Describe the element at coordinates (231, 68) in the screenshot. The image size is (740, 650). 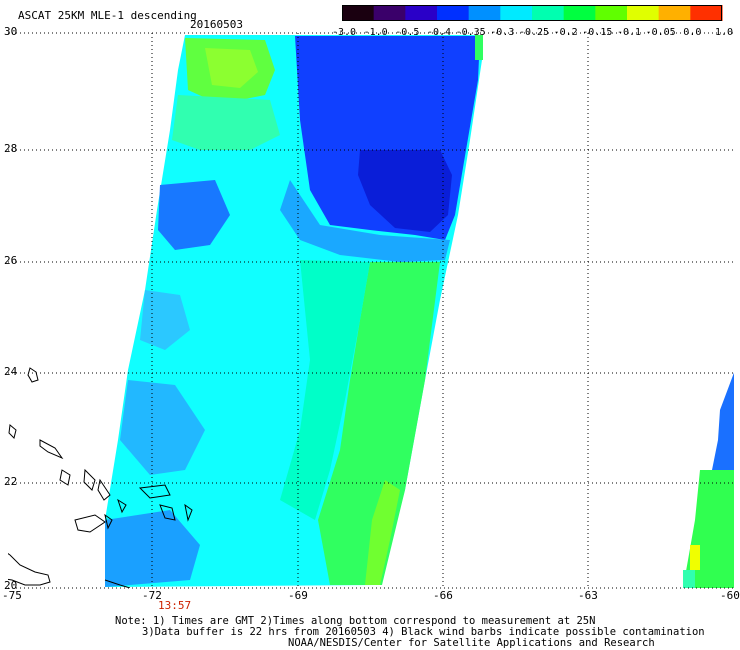
I see `swath-lime-nw` at that location.